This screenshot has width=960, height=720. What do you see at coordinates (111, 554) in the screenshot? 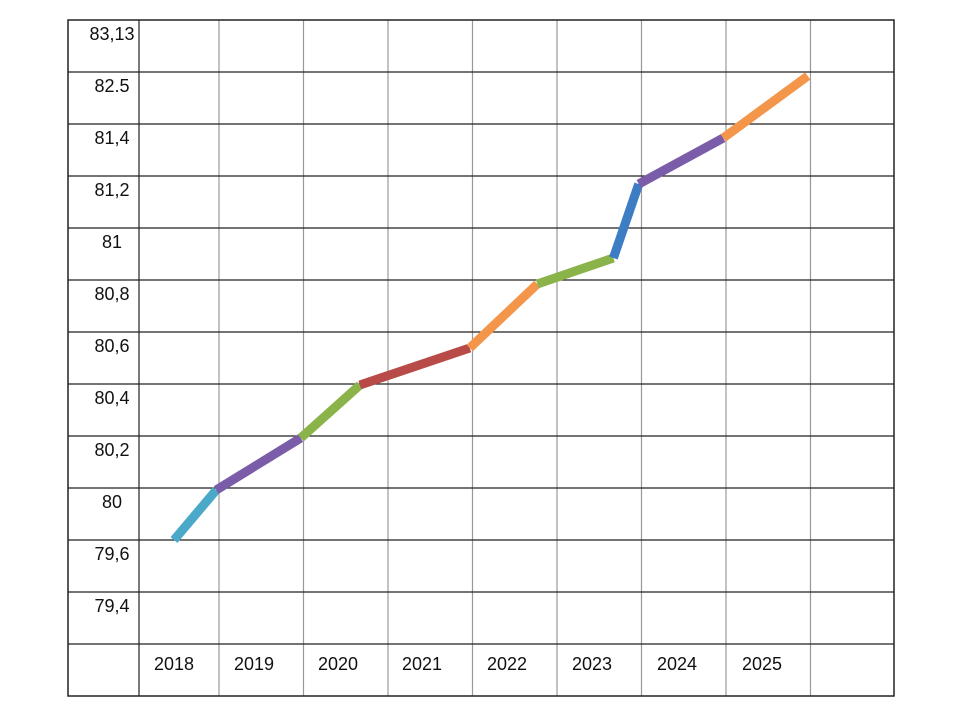
I see `y-tick-label: 79,6` at bounding box center [111, 554].